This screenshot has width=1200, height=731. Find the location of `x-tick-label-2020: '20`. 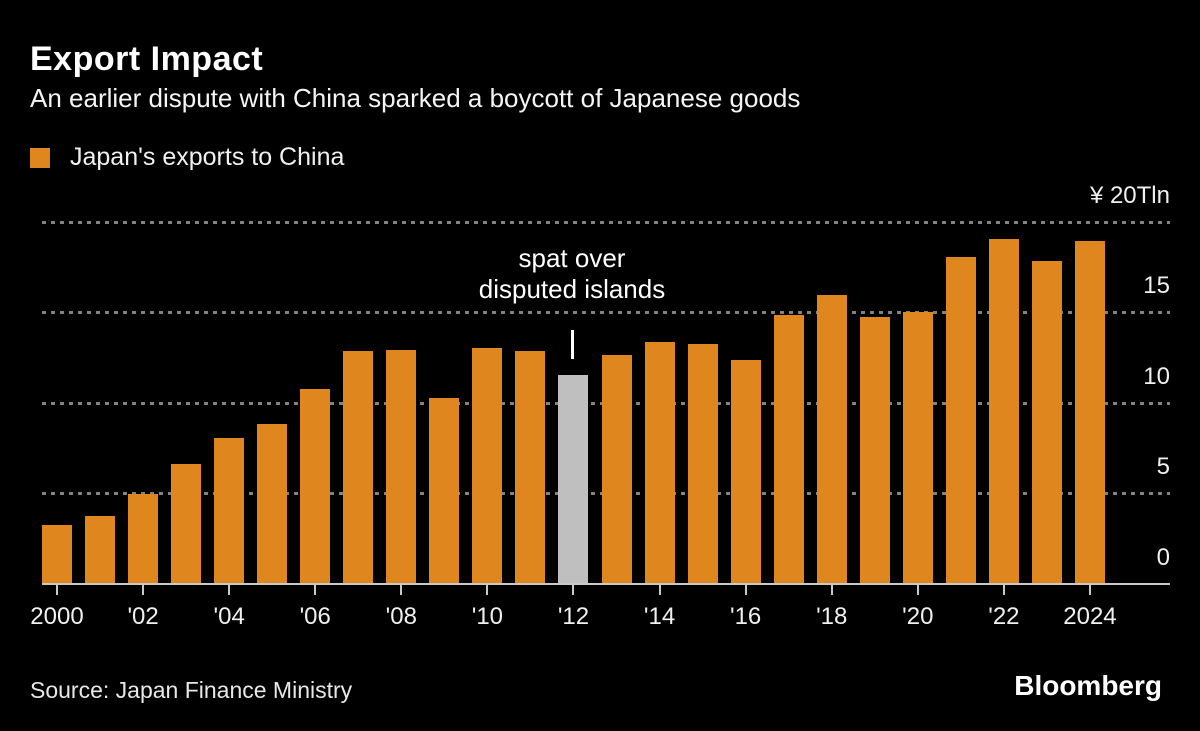

x-tick-label-2020: '20 is located at coordinates (918, 616).